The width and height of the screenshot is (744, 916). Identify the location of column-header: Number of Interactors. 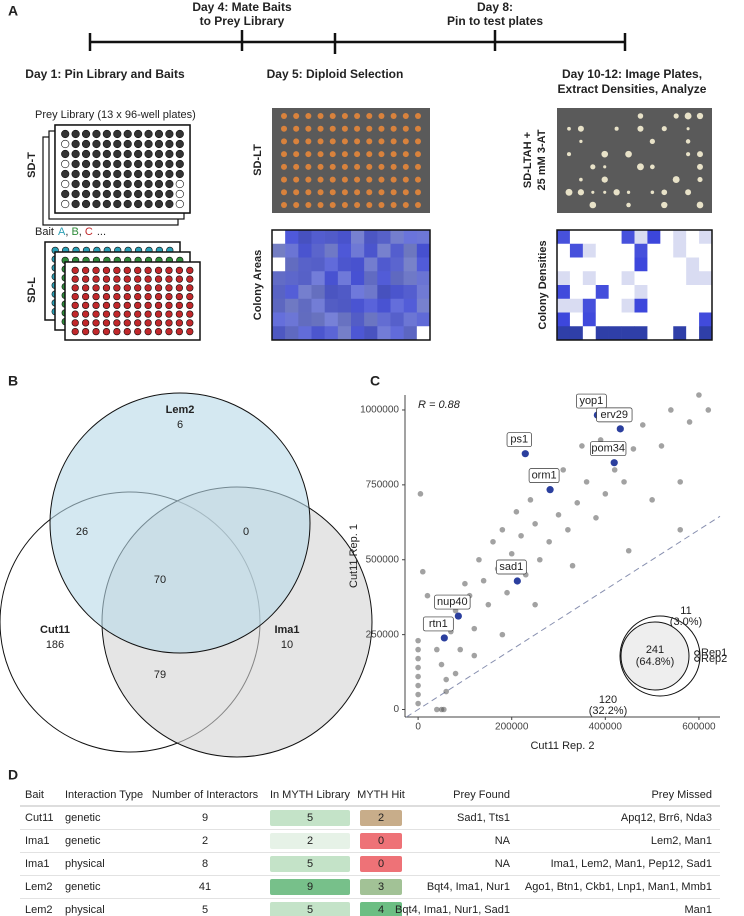
(205, 795).